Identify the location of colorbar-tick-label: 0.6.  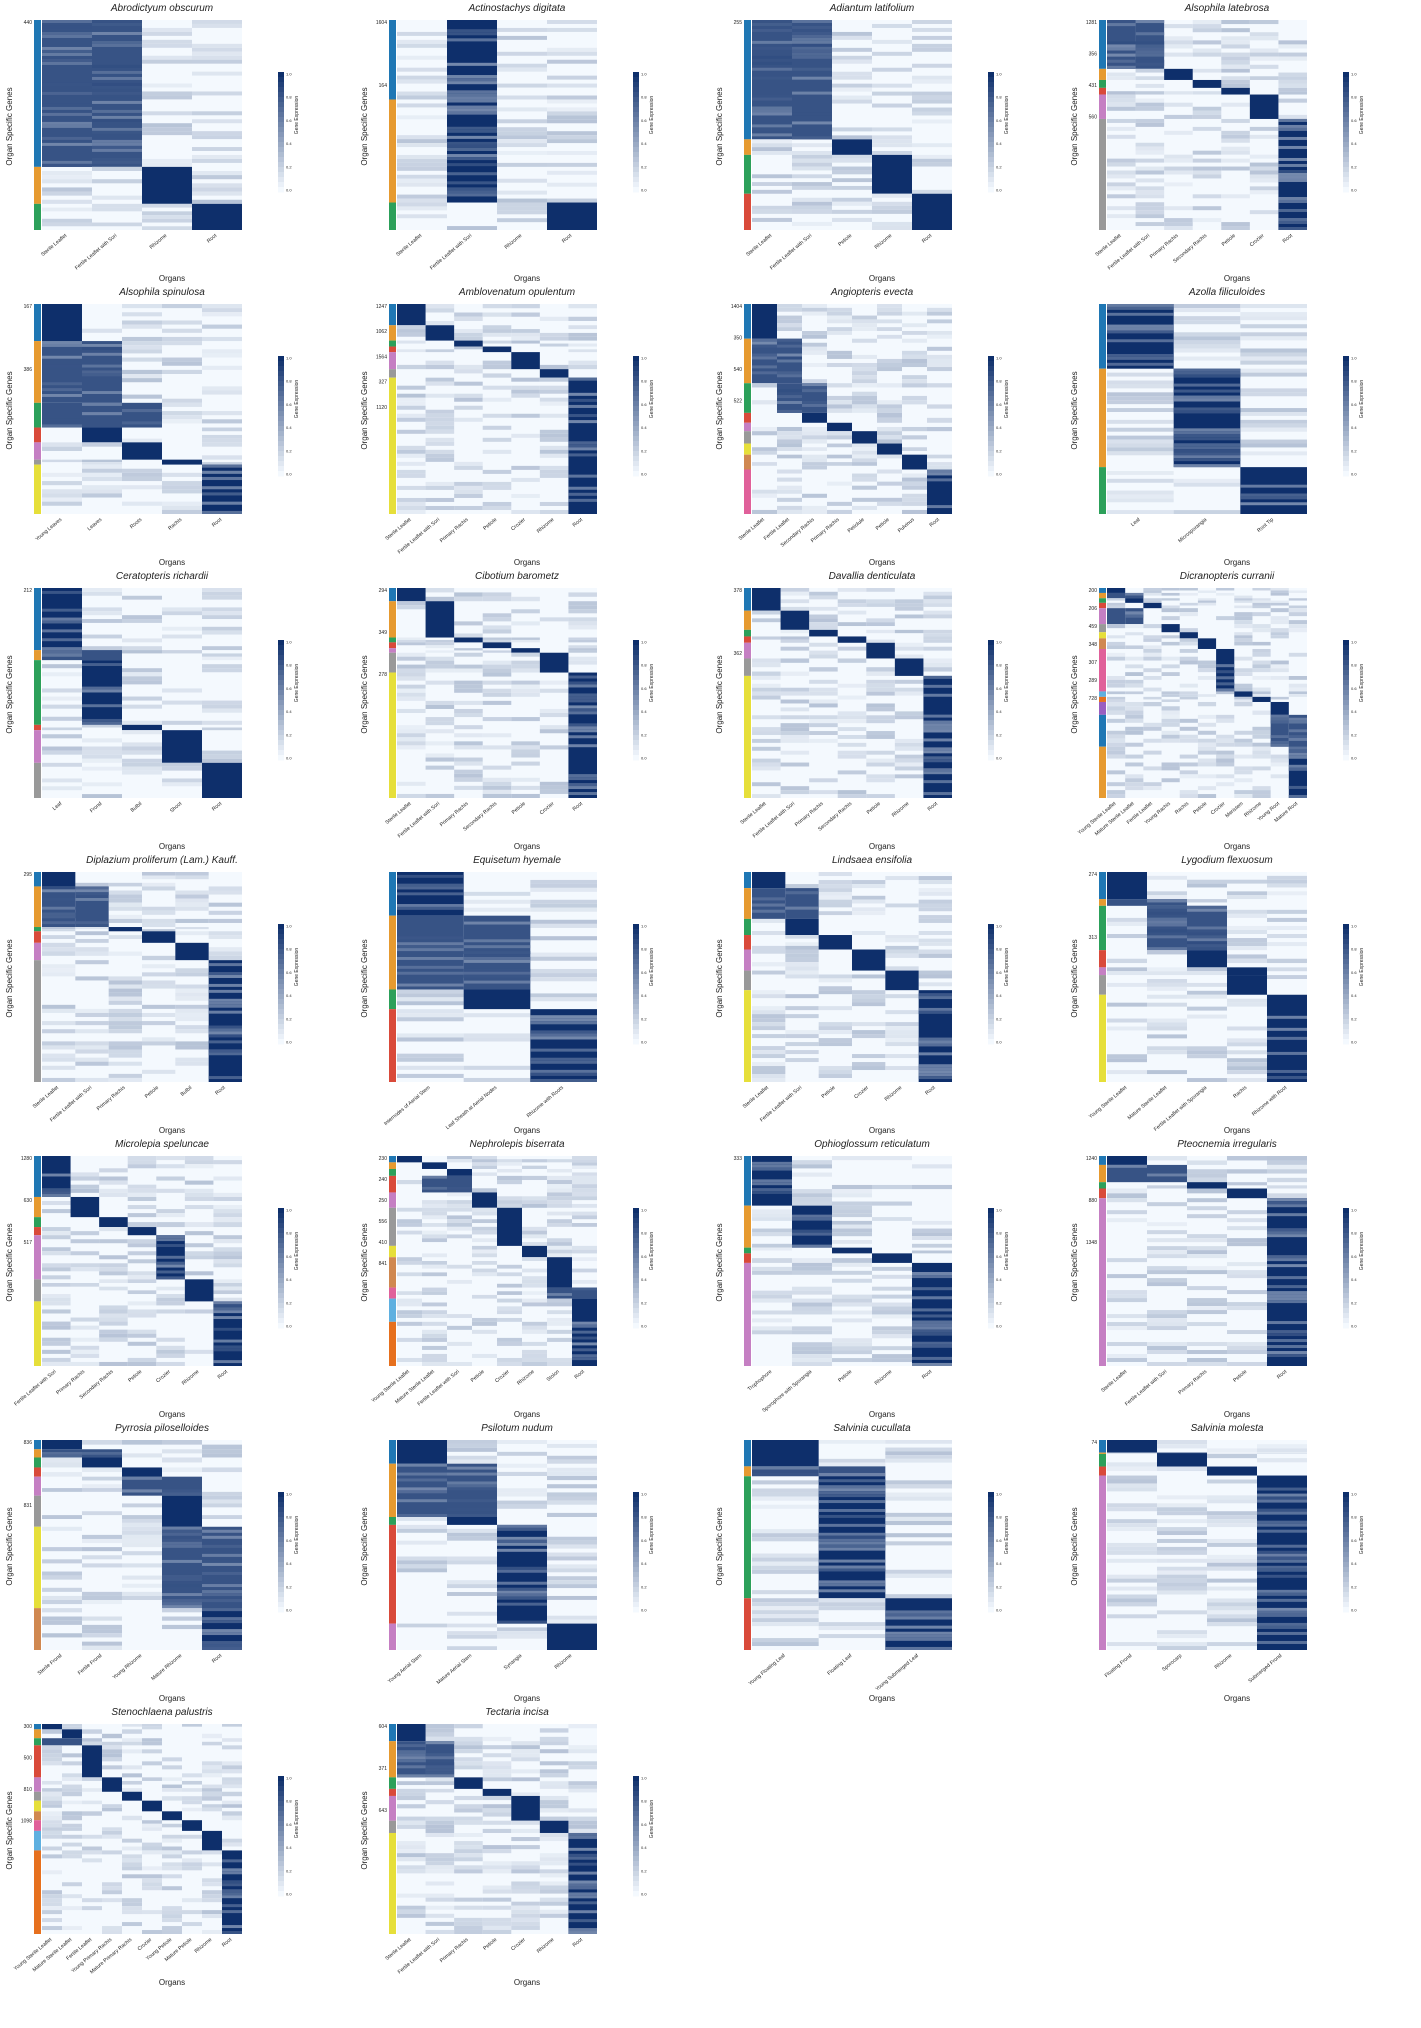
(644, 688).